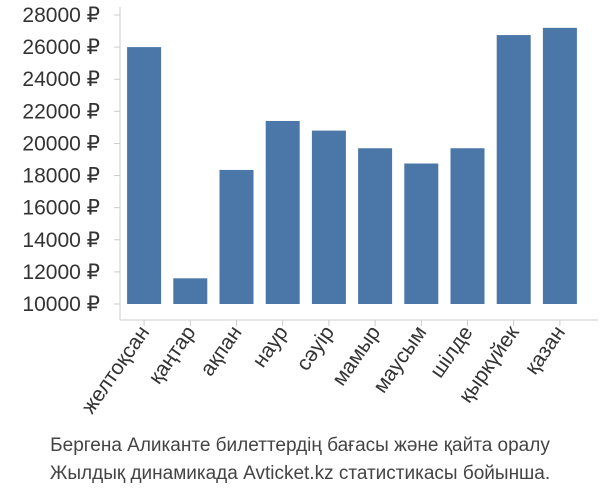 The width and height of the screenshot is (600, 500). What do you see at coordinates (270, 347) in the screenshot?
I see `x-tick-label: наур` at bounding box center [270, 347].